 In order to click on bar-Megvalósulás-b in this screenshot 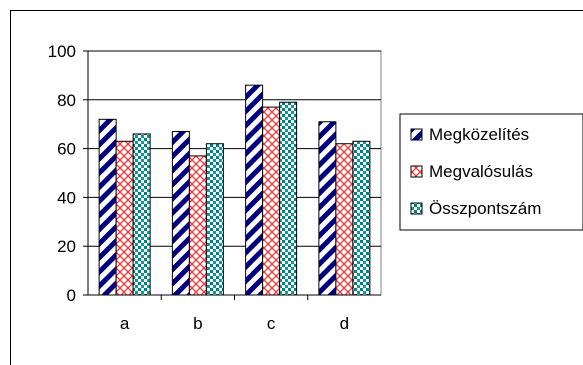, I will do `click(197, 225)`.